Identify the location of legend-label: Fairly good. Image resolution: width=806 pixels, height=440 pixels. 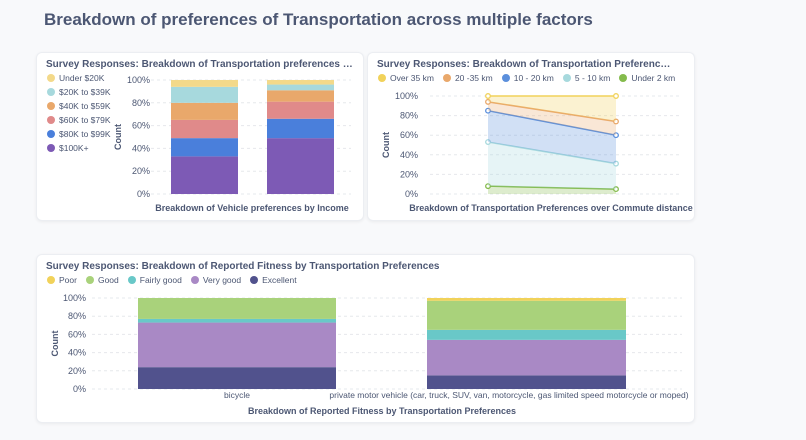
(160, 280).